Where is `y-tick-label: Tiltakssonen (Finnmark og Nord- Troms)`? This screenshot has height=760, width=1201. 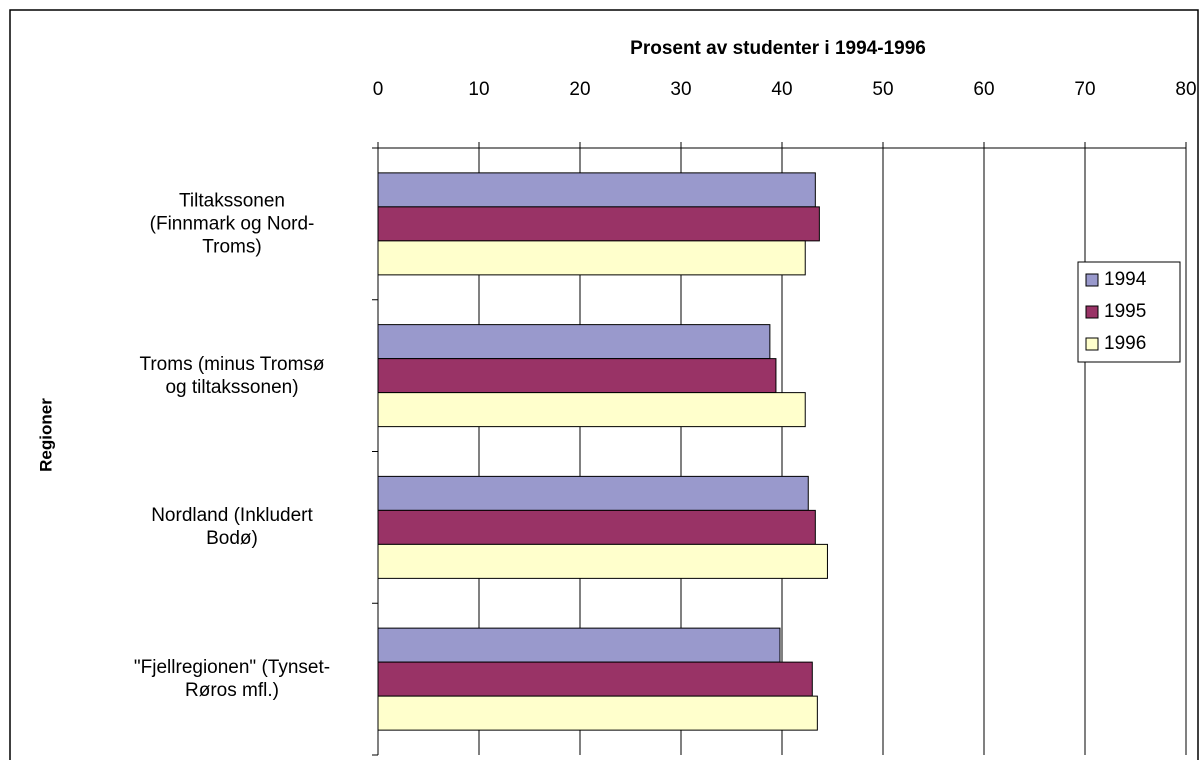 y-tick-label: Tiltakssonen (Finnmark og Nord- Troms) is located at coordinates (232, 224).